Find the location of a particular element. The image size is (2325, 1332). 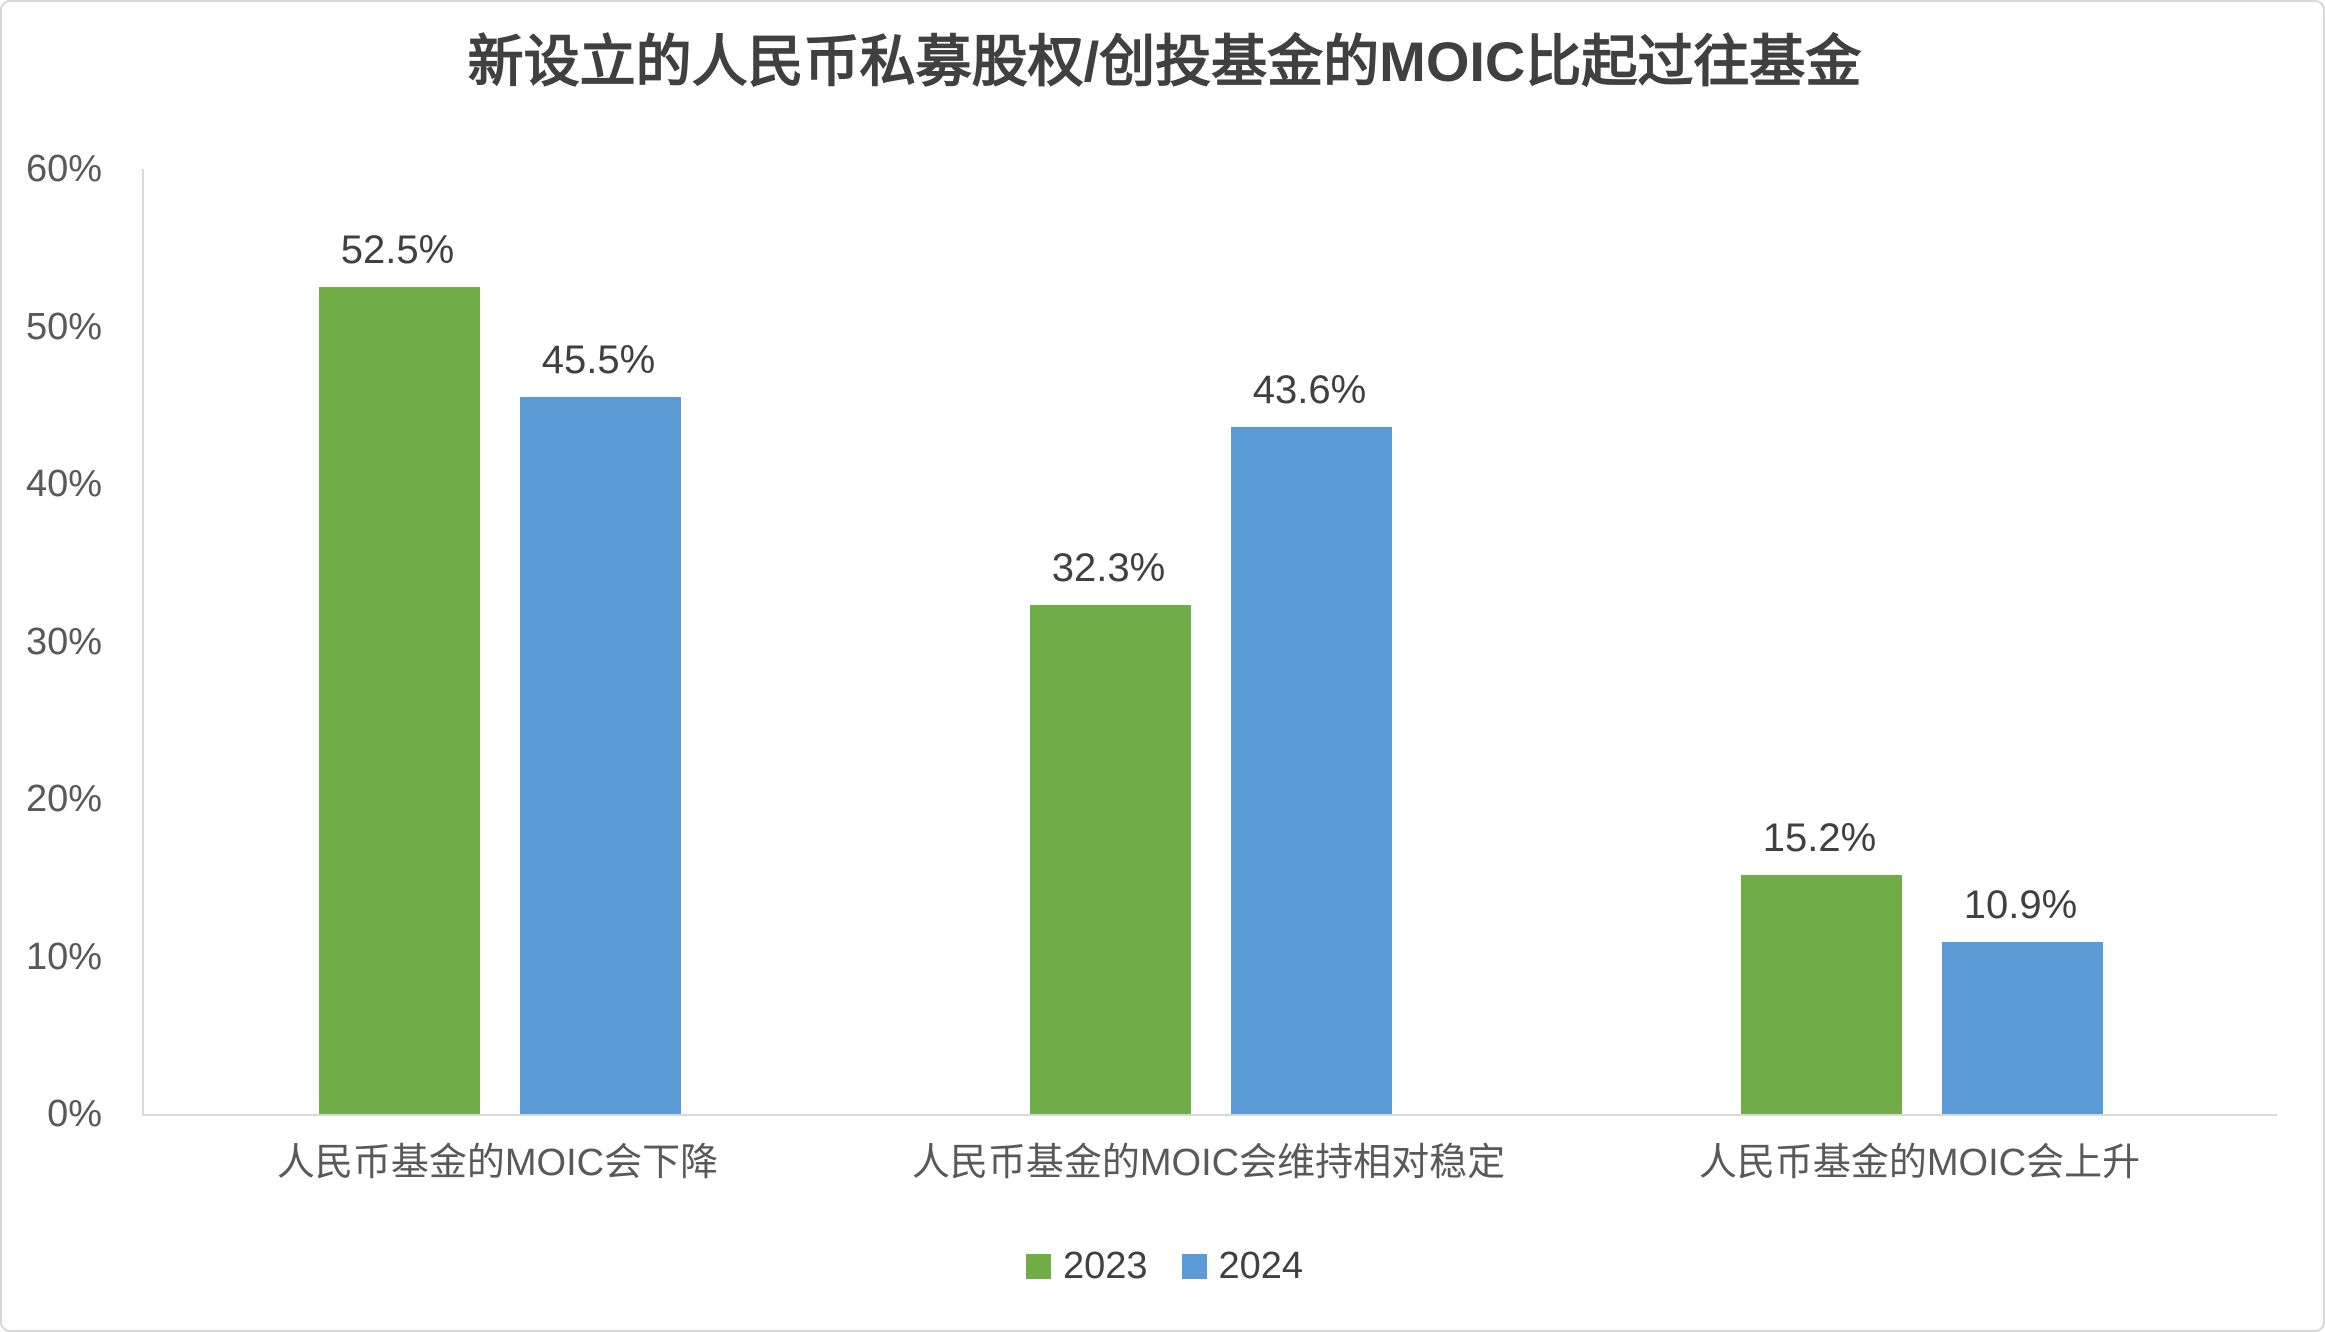

bar-value-label: 10.9% is located at coordinates (2020, 905).